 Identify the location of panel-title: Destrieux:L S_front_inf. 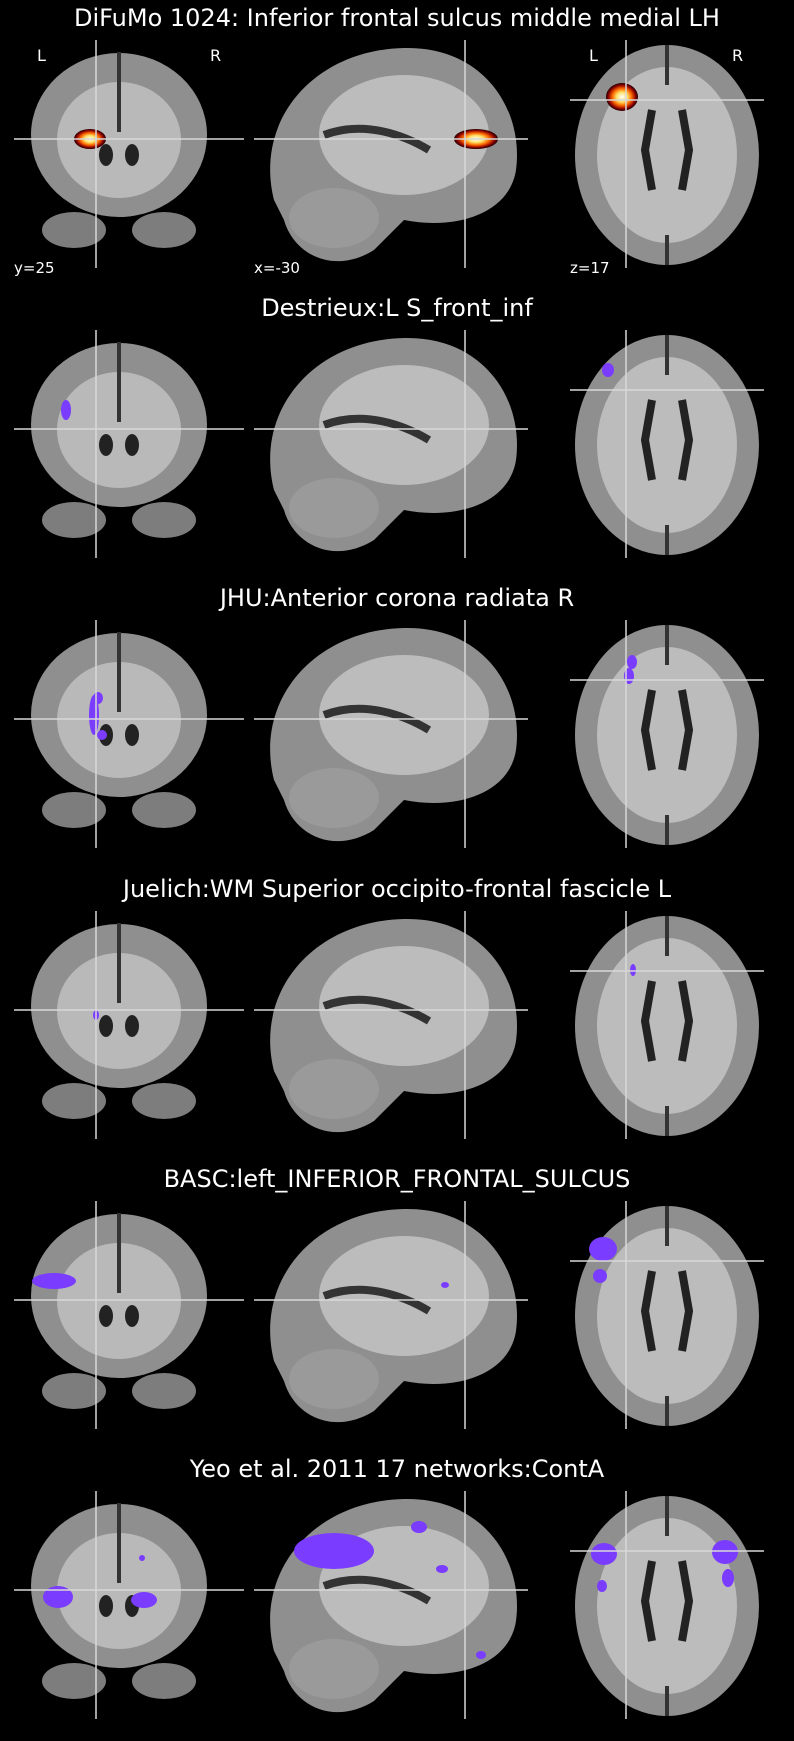
(397, 308).